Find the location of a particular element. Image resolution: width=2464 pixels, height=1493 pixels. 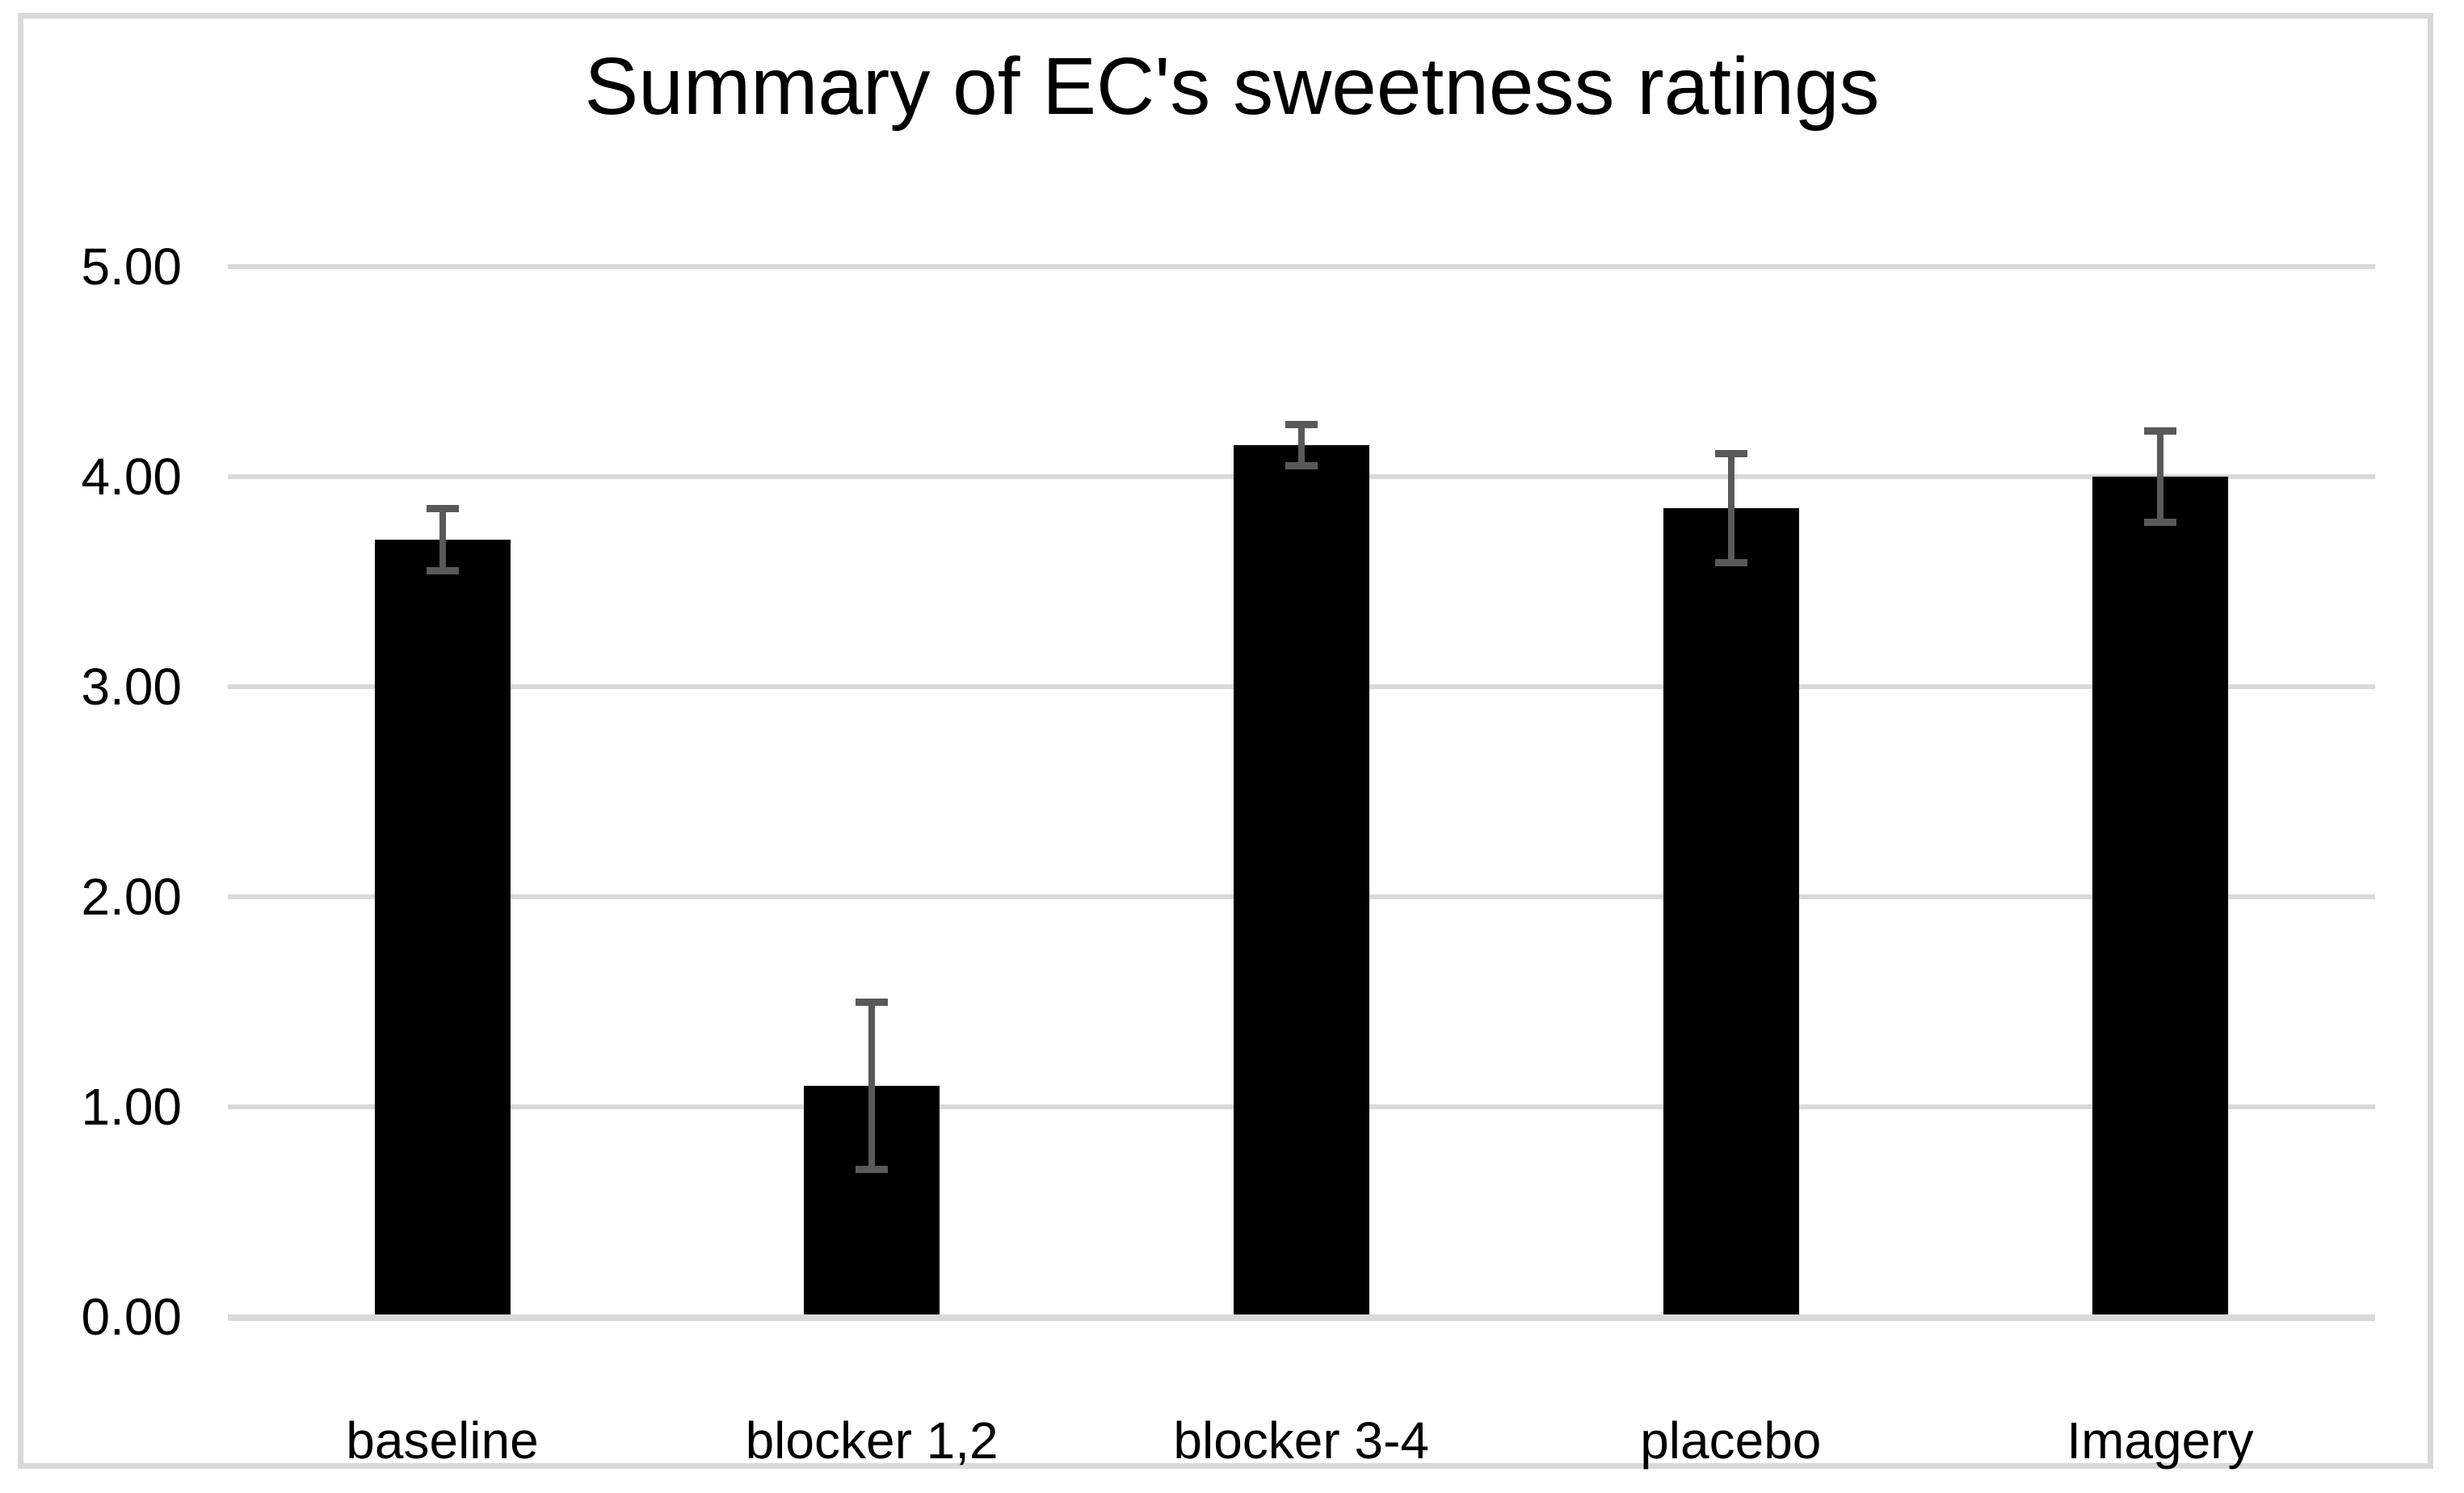

x-axis-label: blocker 3-4 is located at coordinates (1301, 1440).